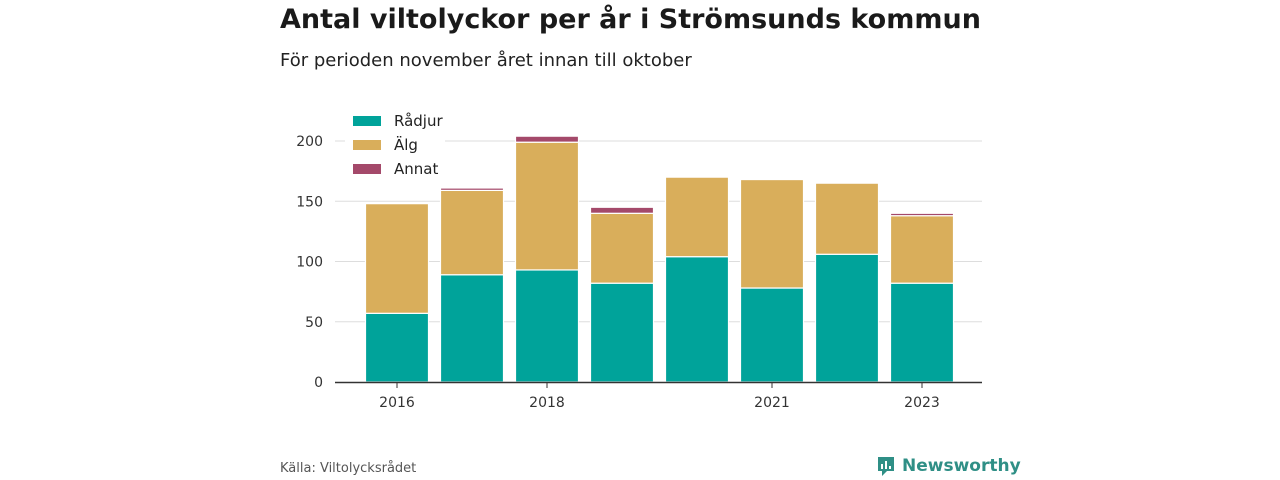 The width and height of the screenshot is (1280, 480). Describe the element at coordinates (622, 332) in the screenshot. I see `bar-rådjur-2019` at that location.